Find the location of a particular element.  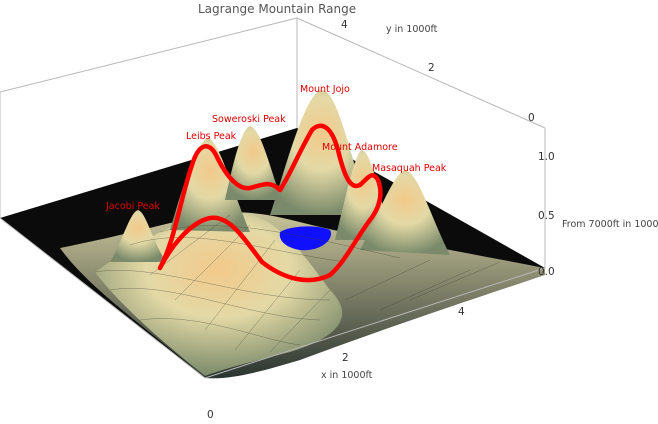

soweroski-hill is located at coordinates (253, 163).